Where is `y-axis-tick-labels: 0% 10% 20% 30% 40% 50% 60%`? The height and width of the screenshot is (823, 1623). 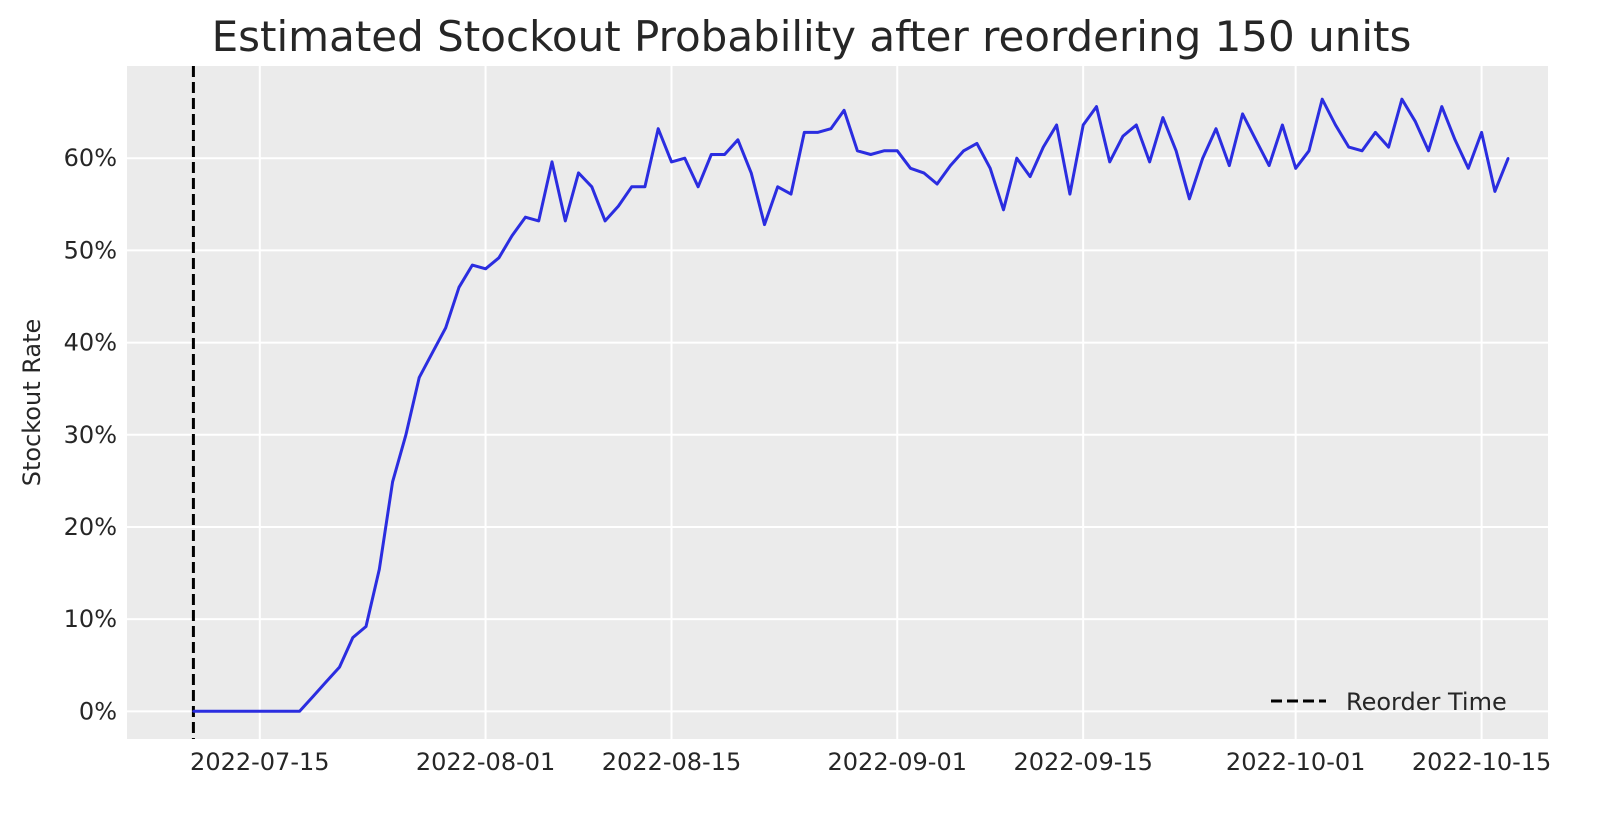 y-axis-tick-labels: 0% 10% 20% 30% 40% 50% 60% is located at coordinates (90, 434).